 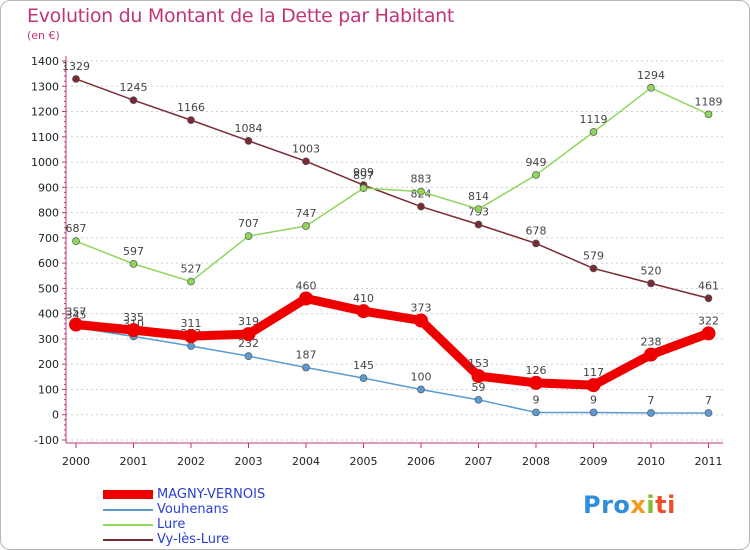 I want to click on data-label: 897, so click(x=363, y=175).